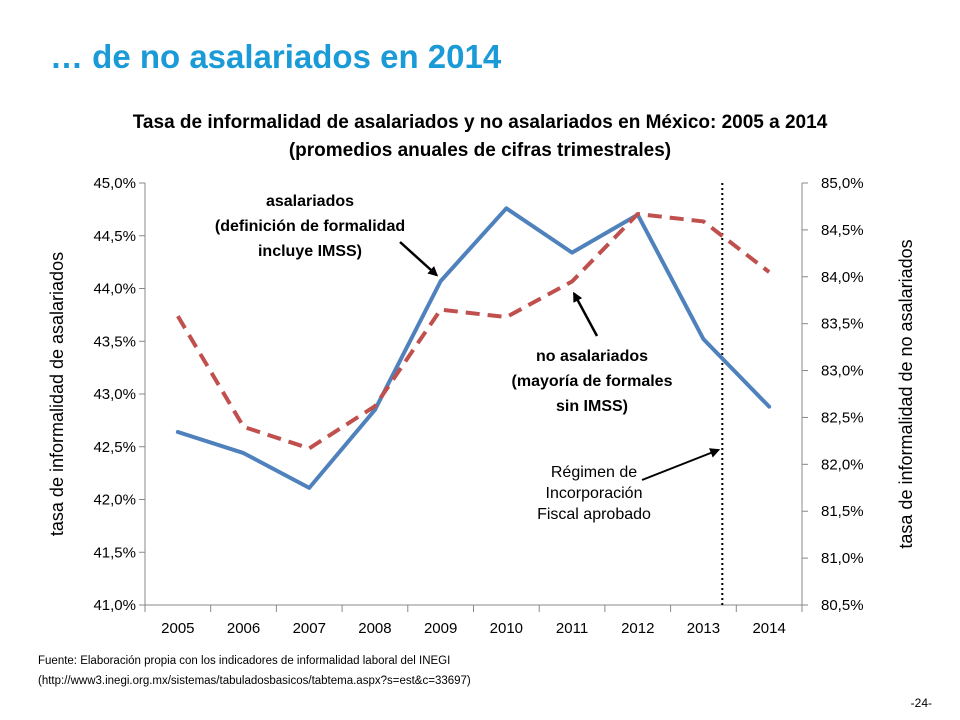 The height and width of the screenshot is (720, 960). What do you see at coordinates (374, 628) in the screenshot?
I see `x-tick-label: 2008` at bounding box center [374, 628].